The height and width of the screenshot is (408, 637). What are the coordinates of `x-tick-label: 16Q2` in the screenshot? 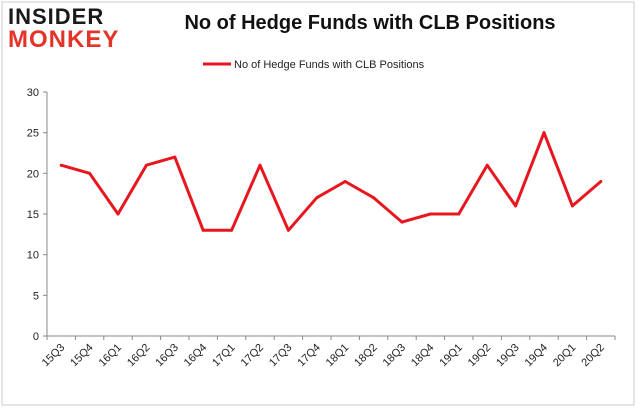 It's located at (139, 356).